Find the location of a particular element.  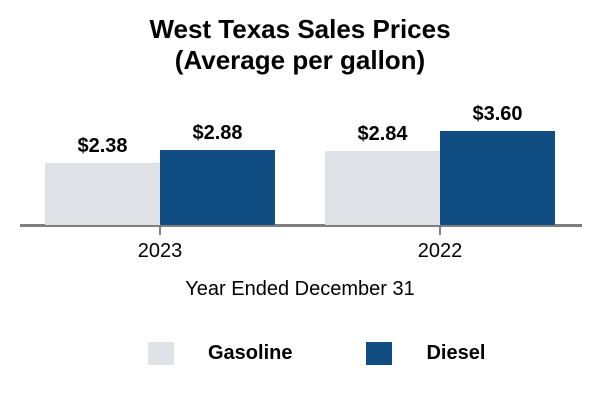

bar-gasoline-2023 is located at coordinates (102, 194).